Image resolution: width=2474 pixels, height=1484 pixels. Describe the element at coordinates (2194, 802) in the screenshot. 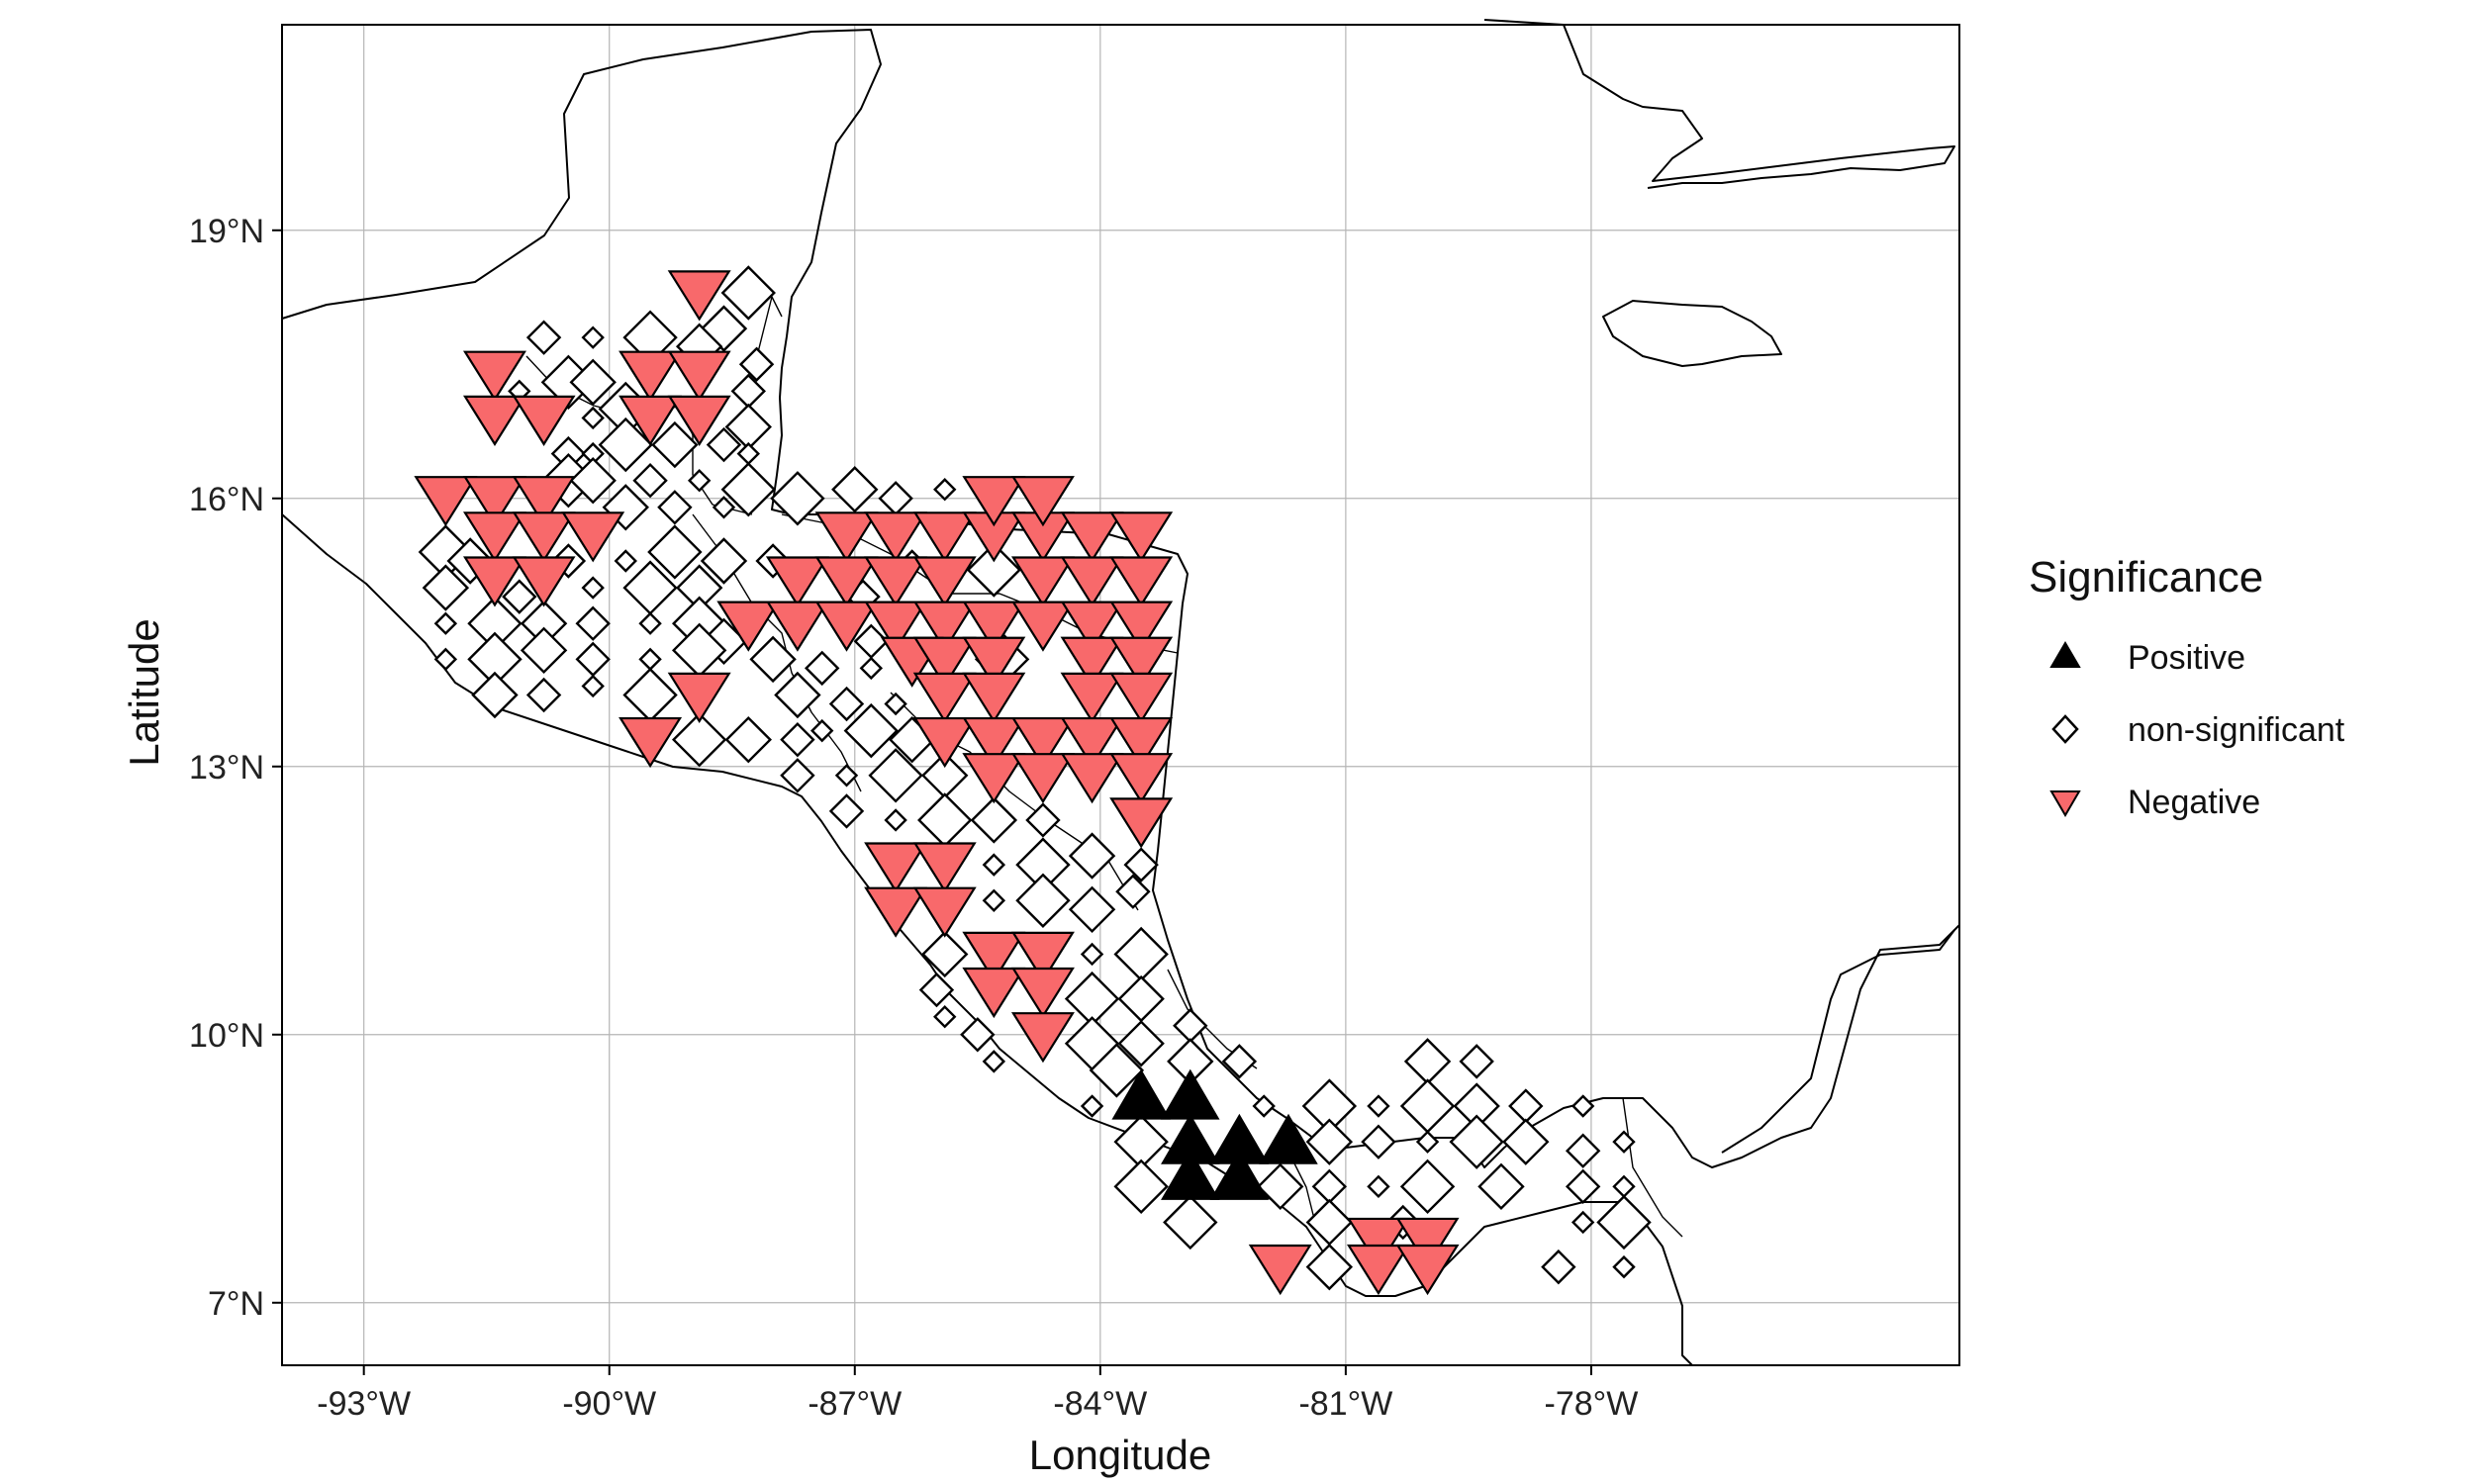

I see `legend-label-negative: Negative` at that location.